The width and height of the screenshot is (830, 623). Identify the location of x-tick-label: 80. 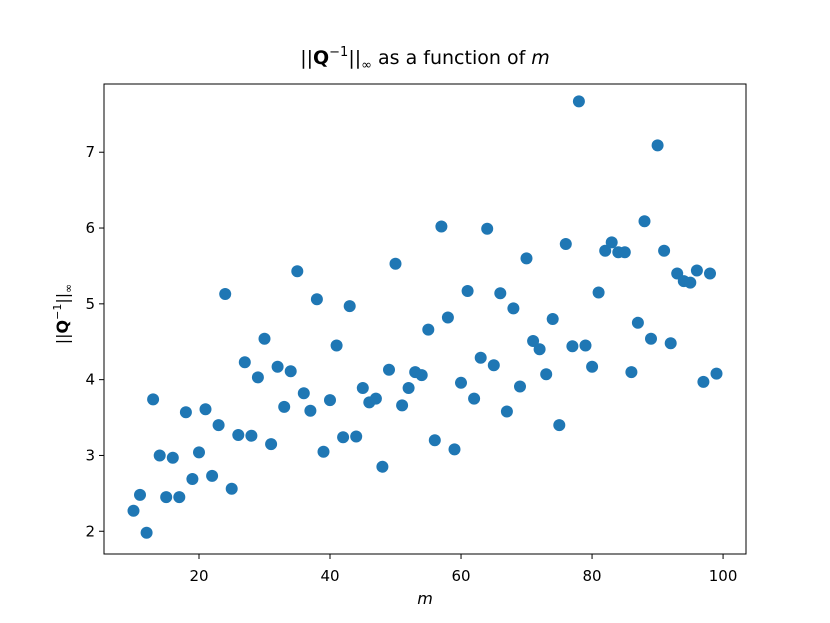
(592, 576).